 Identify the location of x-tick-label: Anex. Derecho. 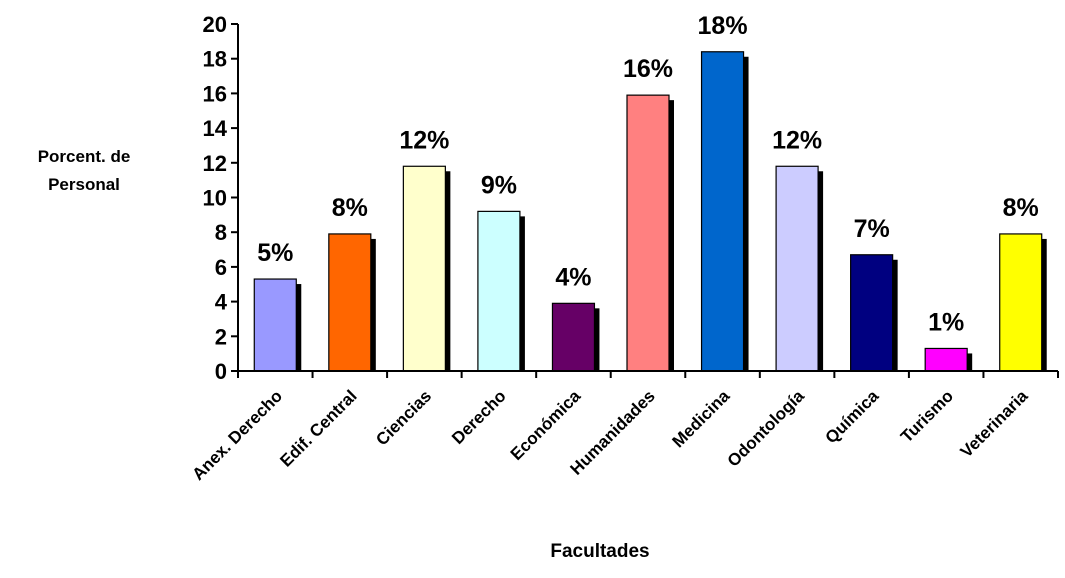
(237, 435).